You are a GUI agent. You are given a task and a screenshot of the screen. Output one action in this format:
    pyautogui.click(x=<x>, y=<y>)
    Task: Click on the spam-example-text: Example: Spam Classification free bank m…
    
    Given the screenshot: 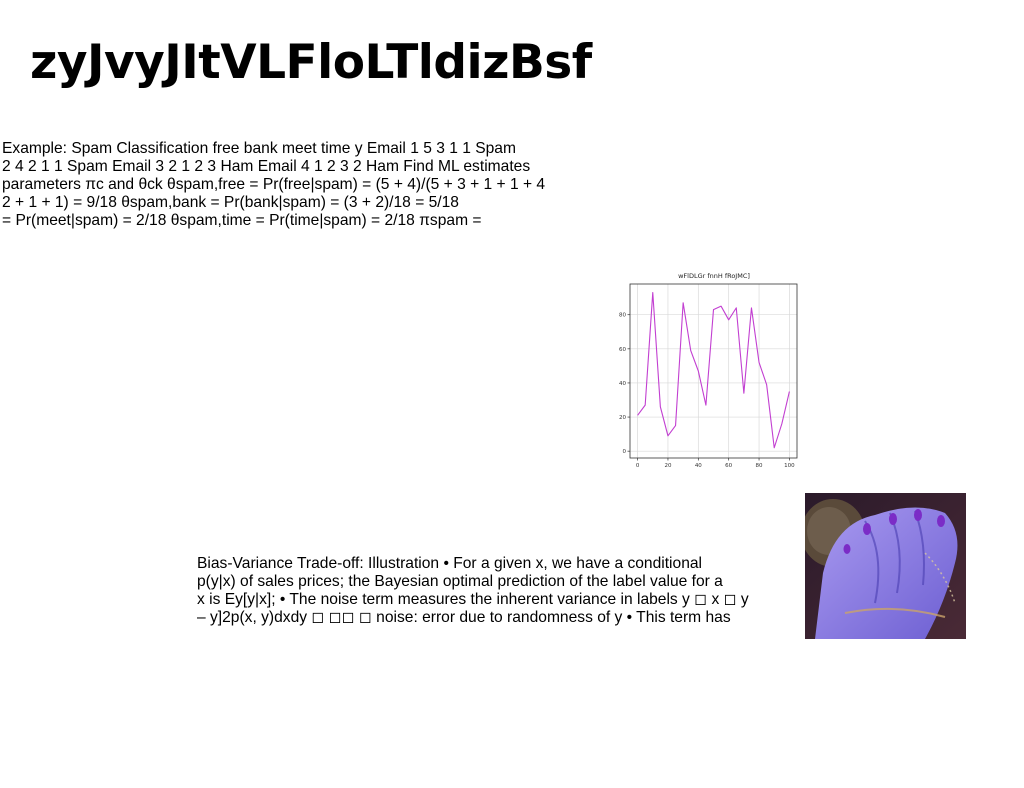 What is the action you would take?
    pyautogui.click(x=273, y=185)
    